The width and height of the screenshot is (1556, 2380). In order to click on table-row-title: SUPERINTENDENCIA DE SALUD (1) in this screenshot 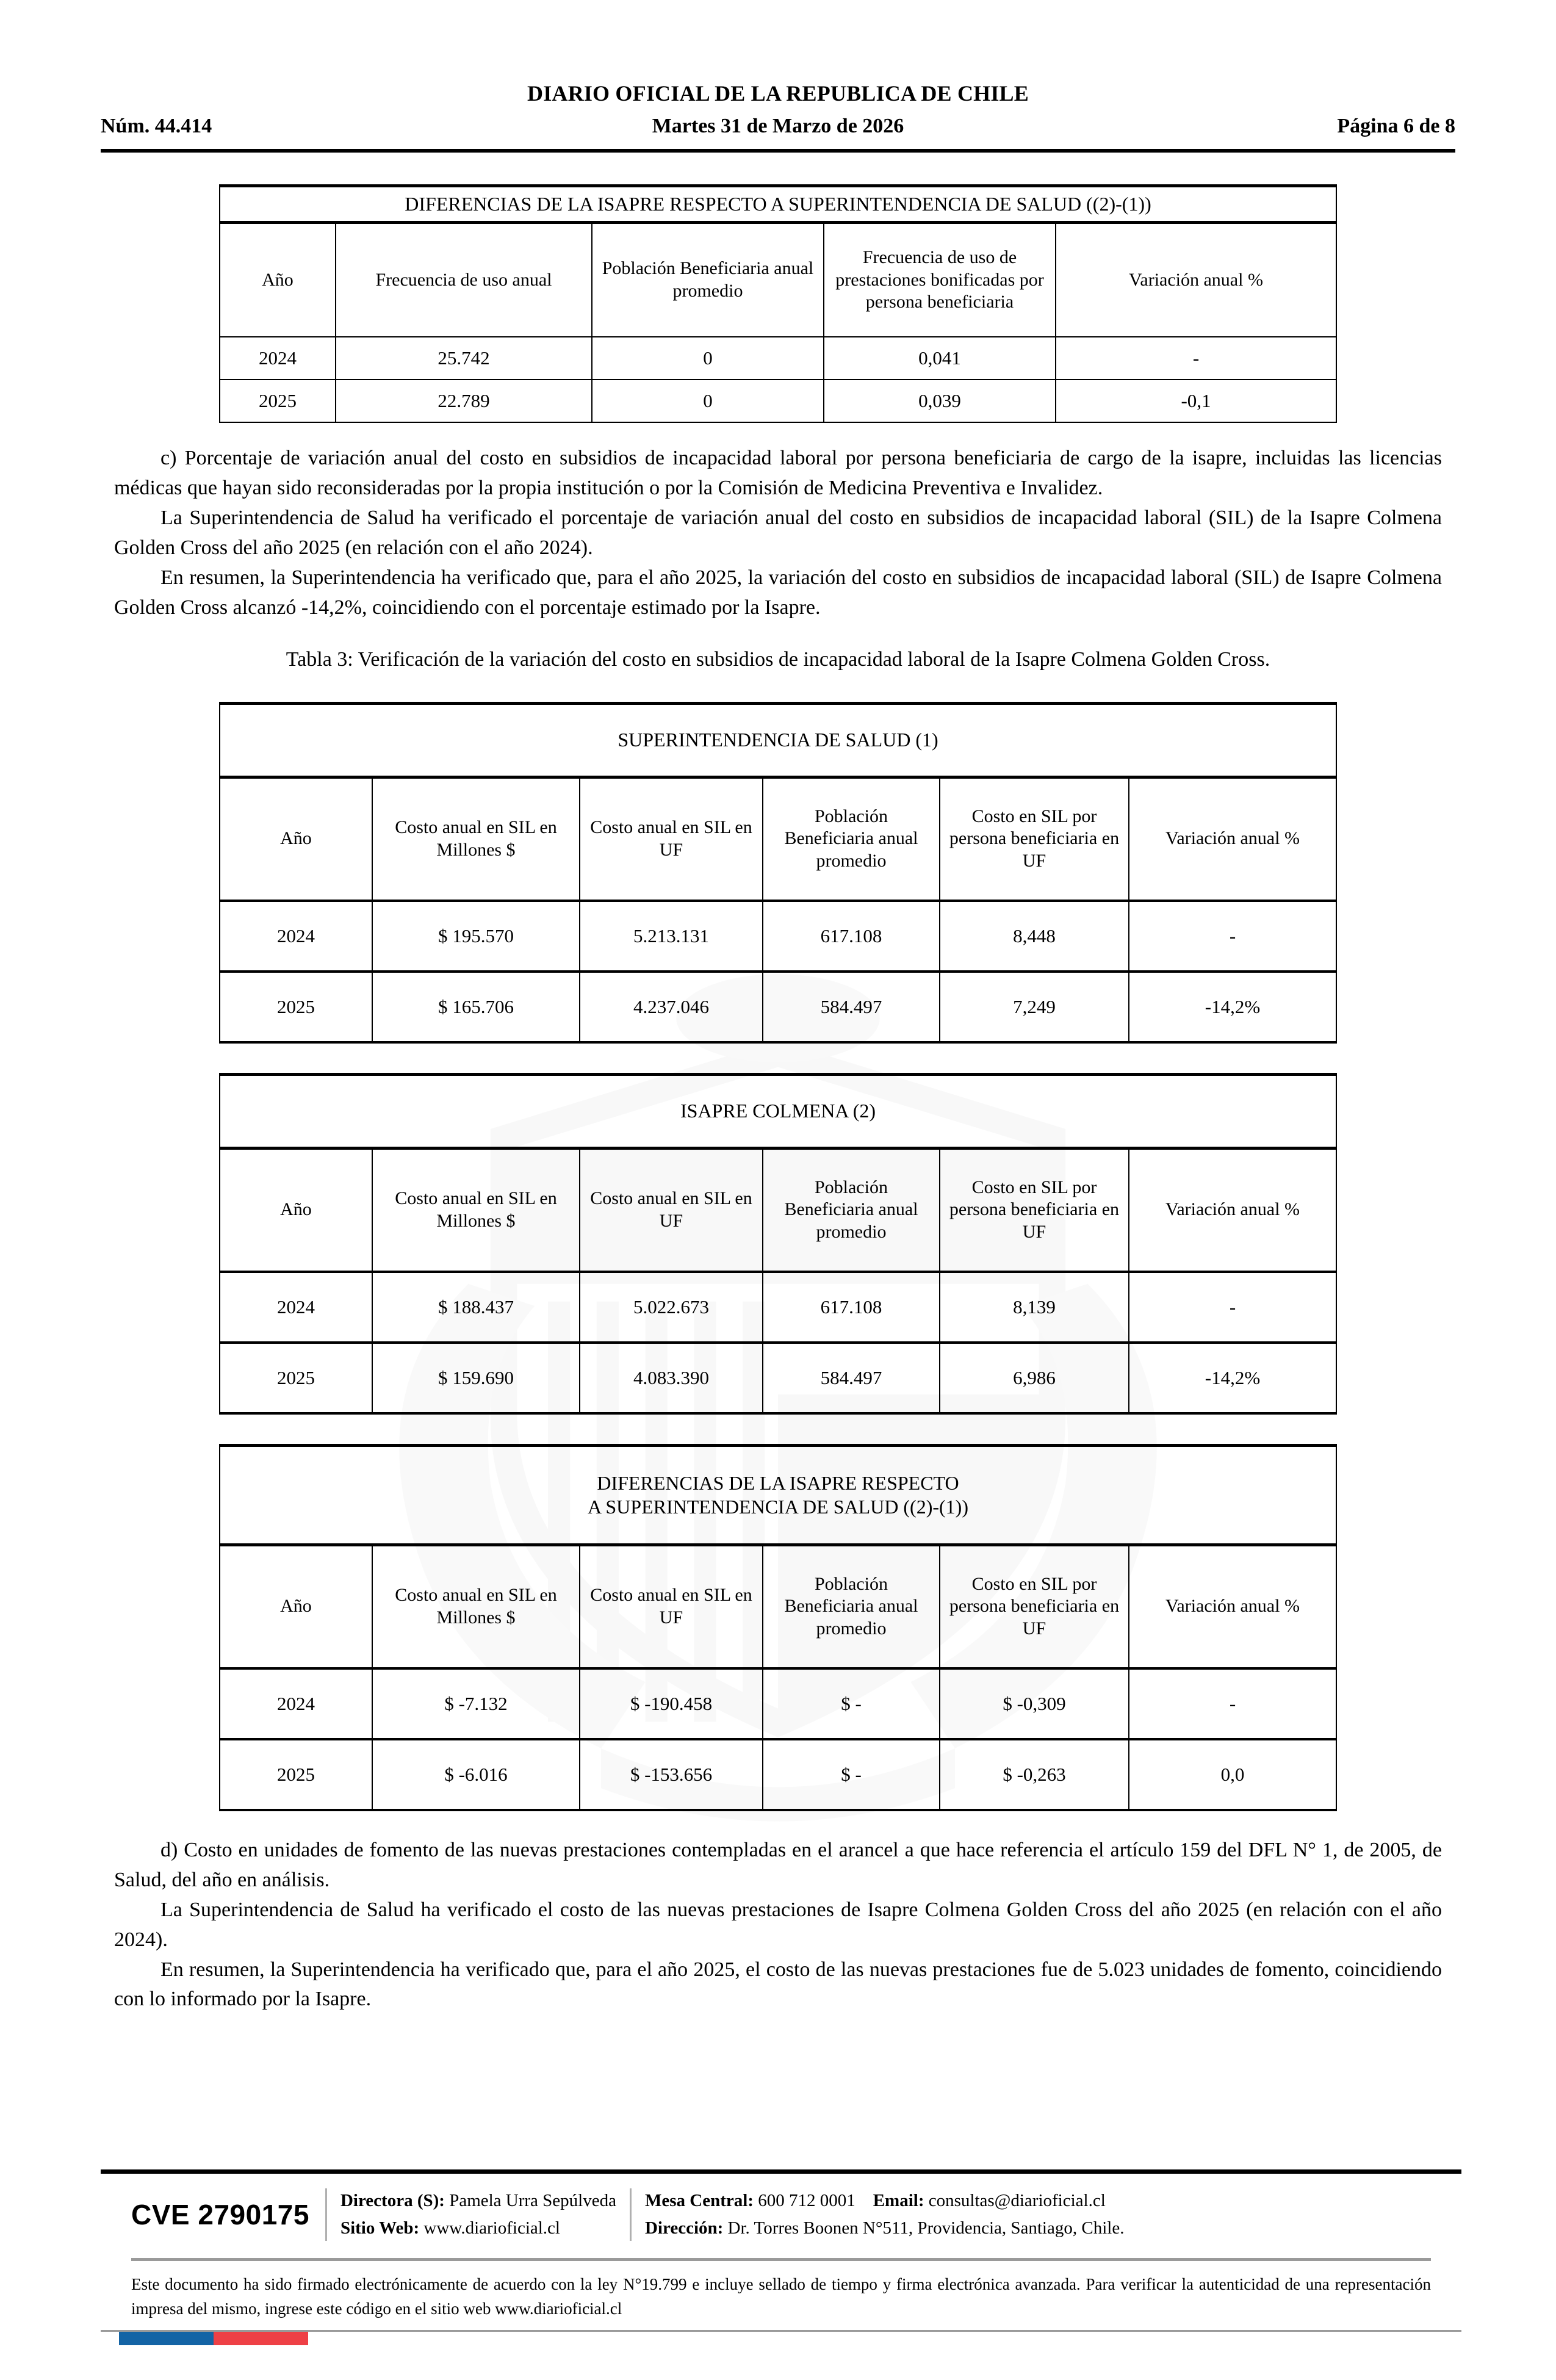, I will do `click(778, 740)`.